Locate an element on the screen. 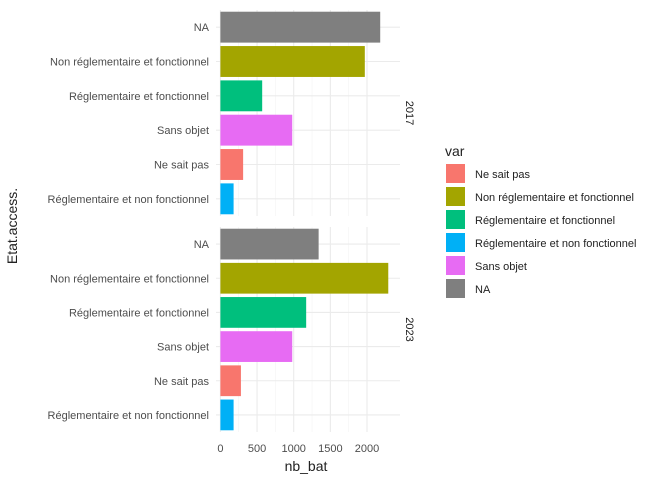 This screenshot has height=480, width=672. x-tick-label: 500 is located at coordinates (257, 449).